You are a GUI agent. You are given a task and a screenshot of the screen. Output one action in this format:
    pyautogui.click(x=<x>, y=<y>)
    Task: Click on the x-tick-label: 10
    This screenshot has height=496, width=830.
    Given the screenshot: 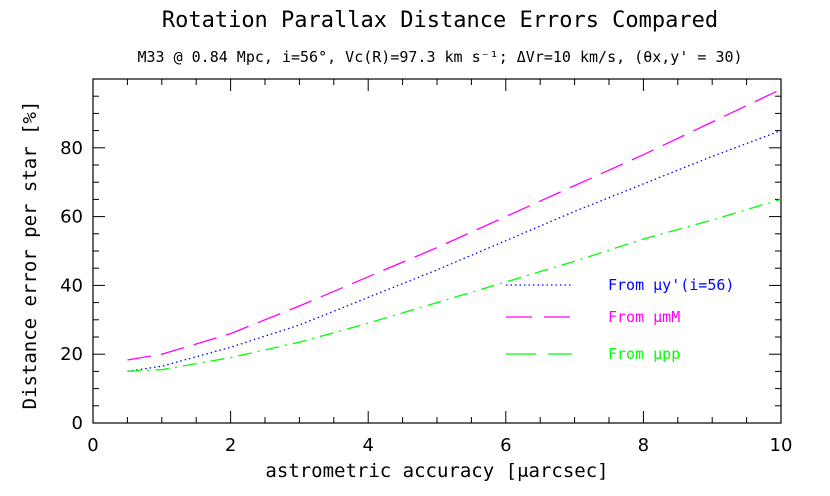 What is the action you would take?
    pyautogui.click(x=781, y=445)
    